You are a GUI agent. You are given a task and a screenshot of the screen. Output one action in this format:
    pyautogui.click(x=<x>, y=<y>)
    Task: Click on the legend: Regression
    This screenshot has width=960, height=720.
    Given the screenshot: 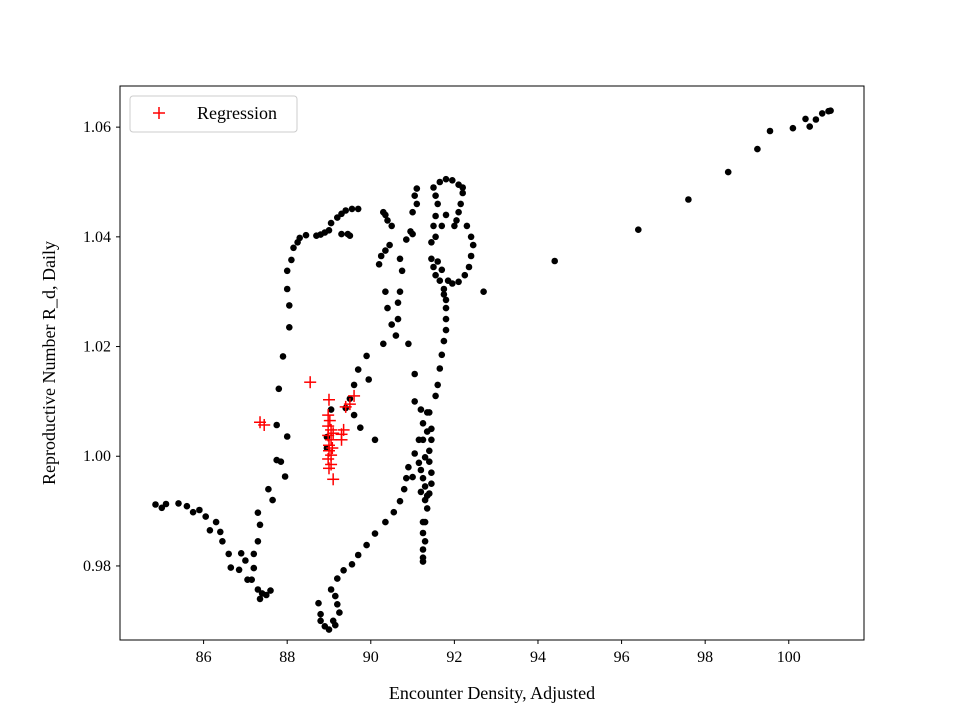 What is the action you would take?
    pyautogui.click(x=213, y=114)
    